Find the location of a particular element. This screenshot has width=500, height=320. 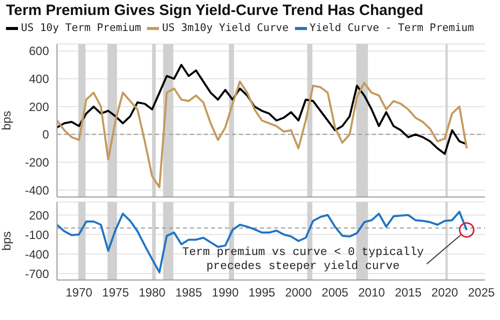

y-tick-label: 600 is located at coordinates (39, 51).